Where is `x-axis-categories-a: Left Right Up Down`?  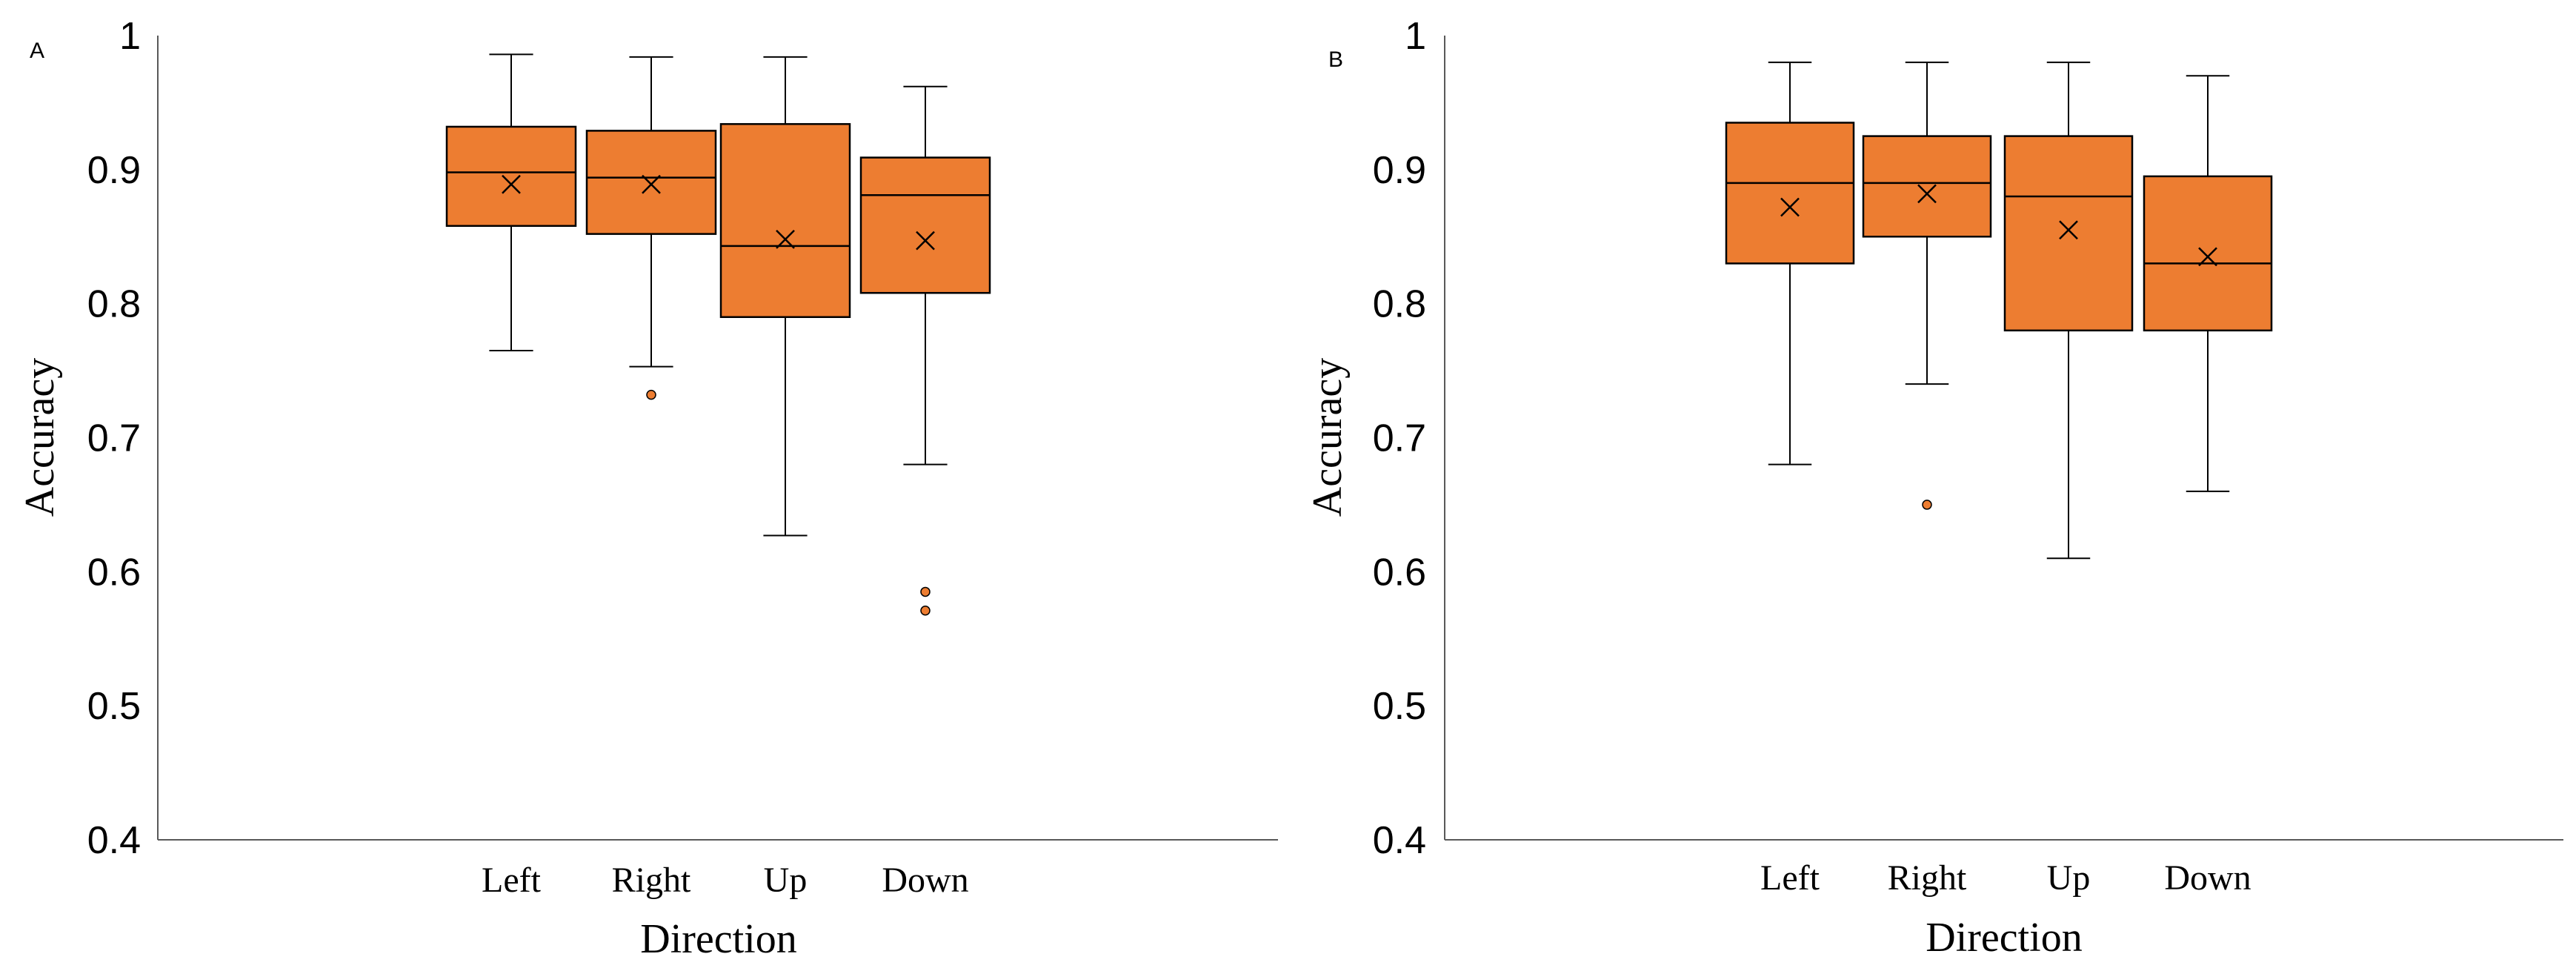 x-axis-categories-a: Left Right Up Down is located at coordinates (725, 880).